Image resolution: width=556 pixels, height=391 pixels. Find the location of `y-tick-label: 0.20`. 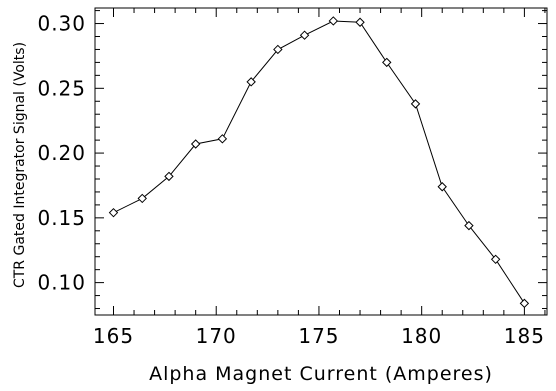

y-tick-label: 0.20 is located at coordinates (61, 153).